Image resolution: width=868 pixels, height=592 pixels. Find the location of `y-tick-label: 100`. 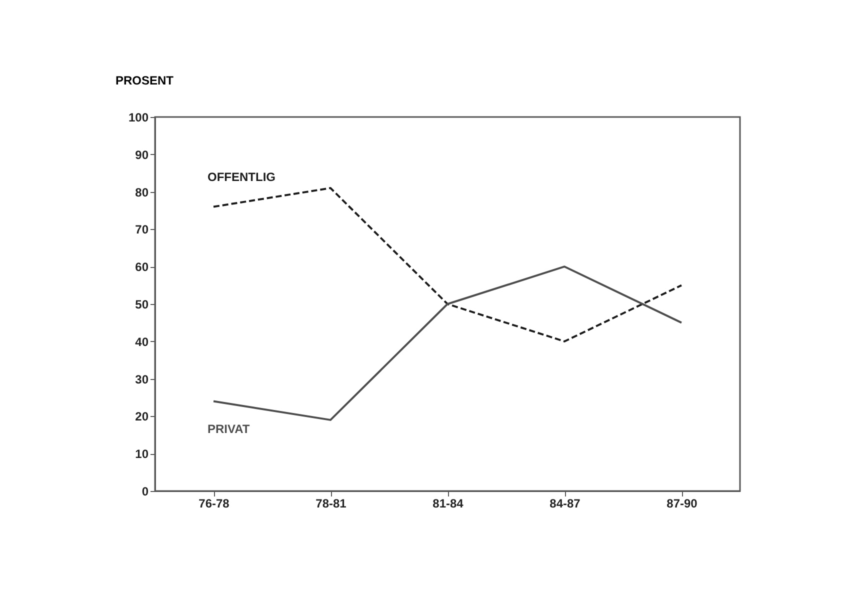

y-tick-label: 100 is located at coordinates (138, 117).